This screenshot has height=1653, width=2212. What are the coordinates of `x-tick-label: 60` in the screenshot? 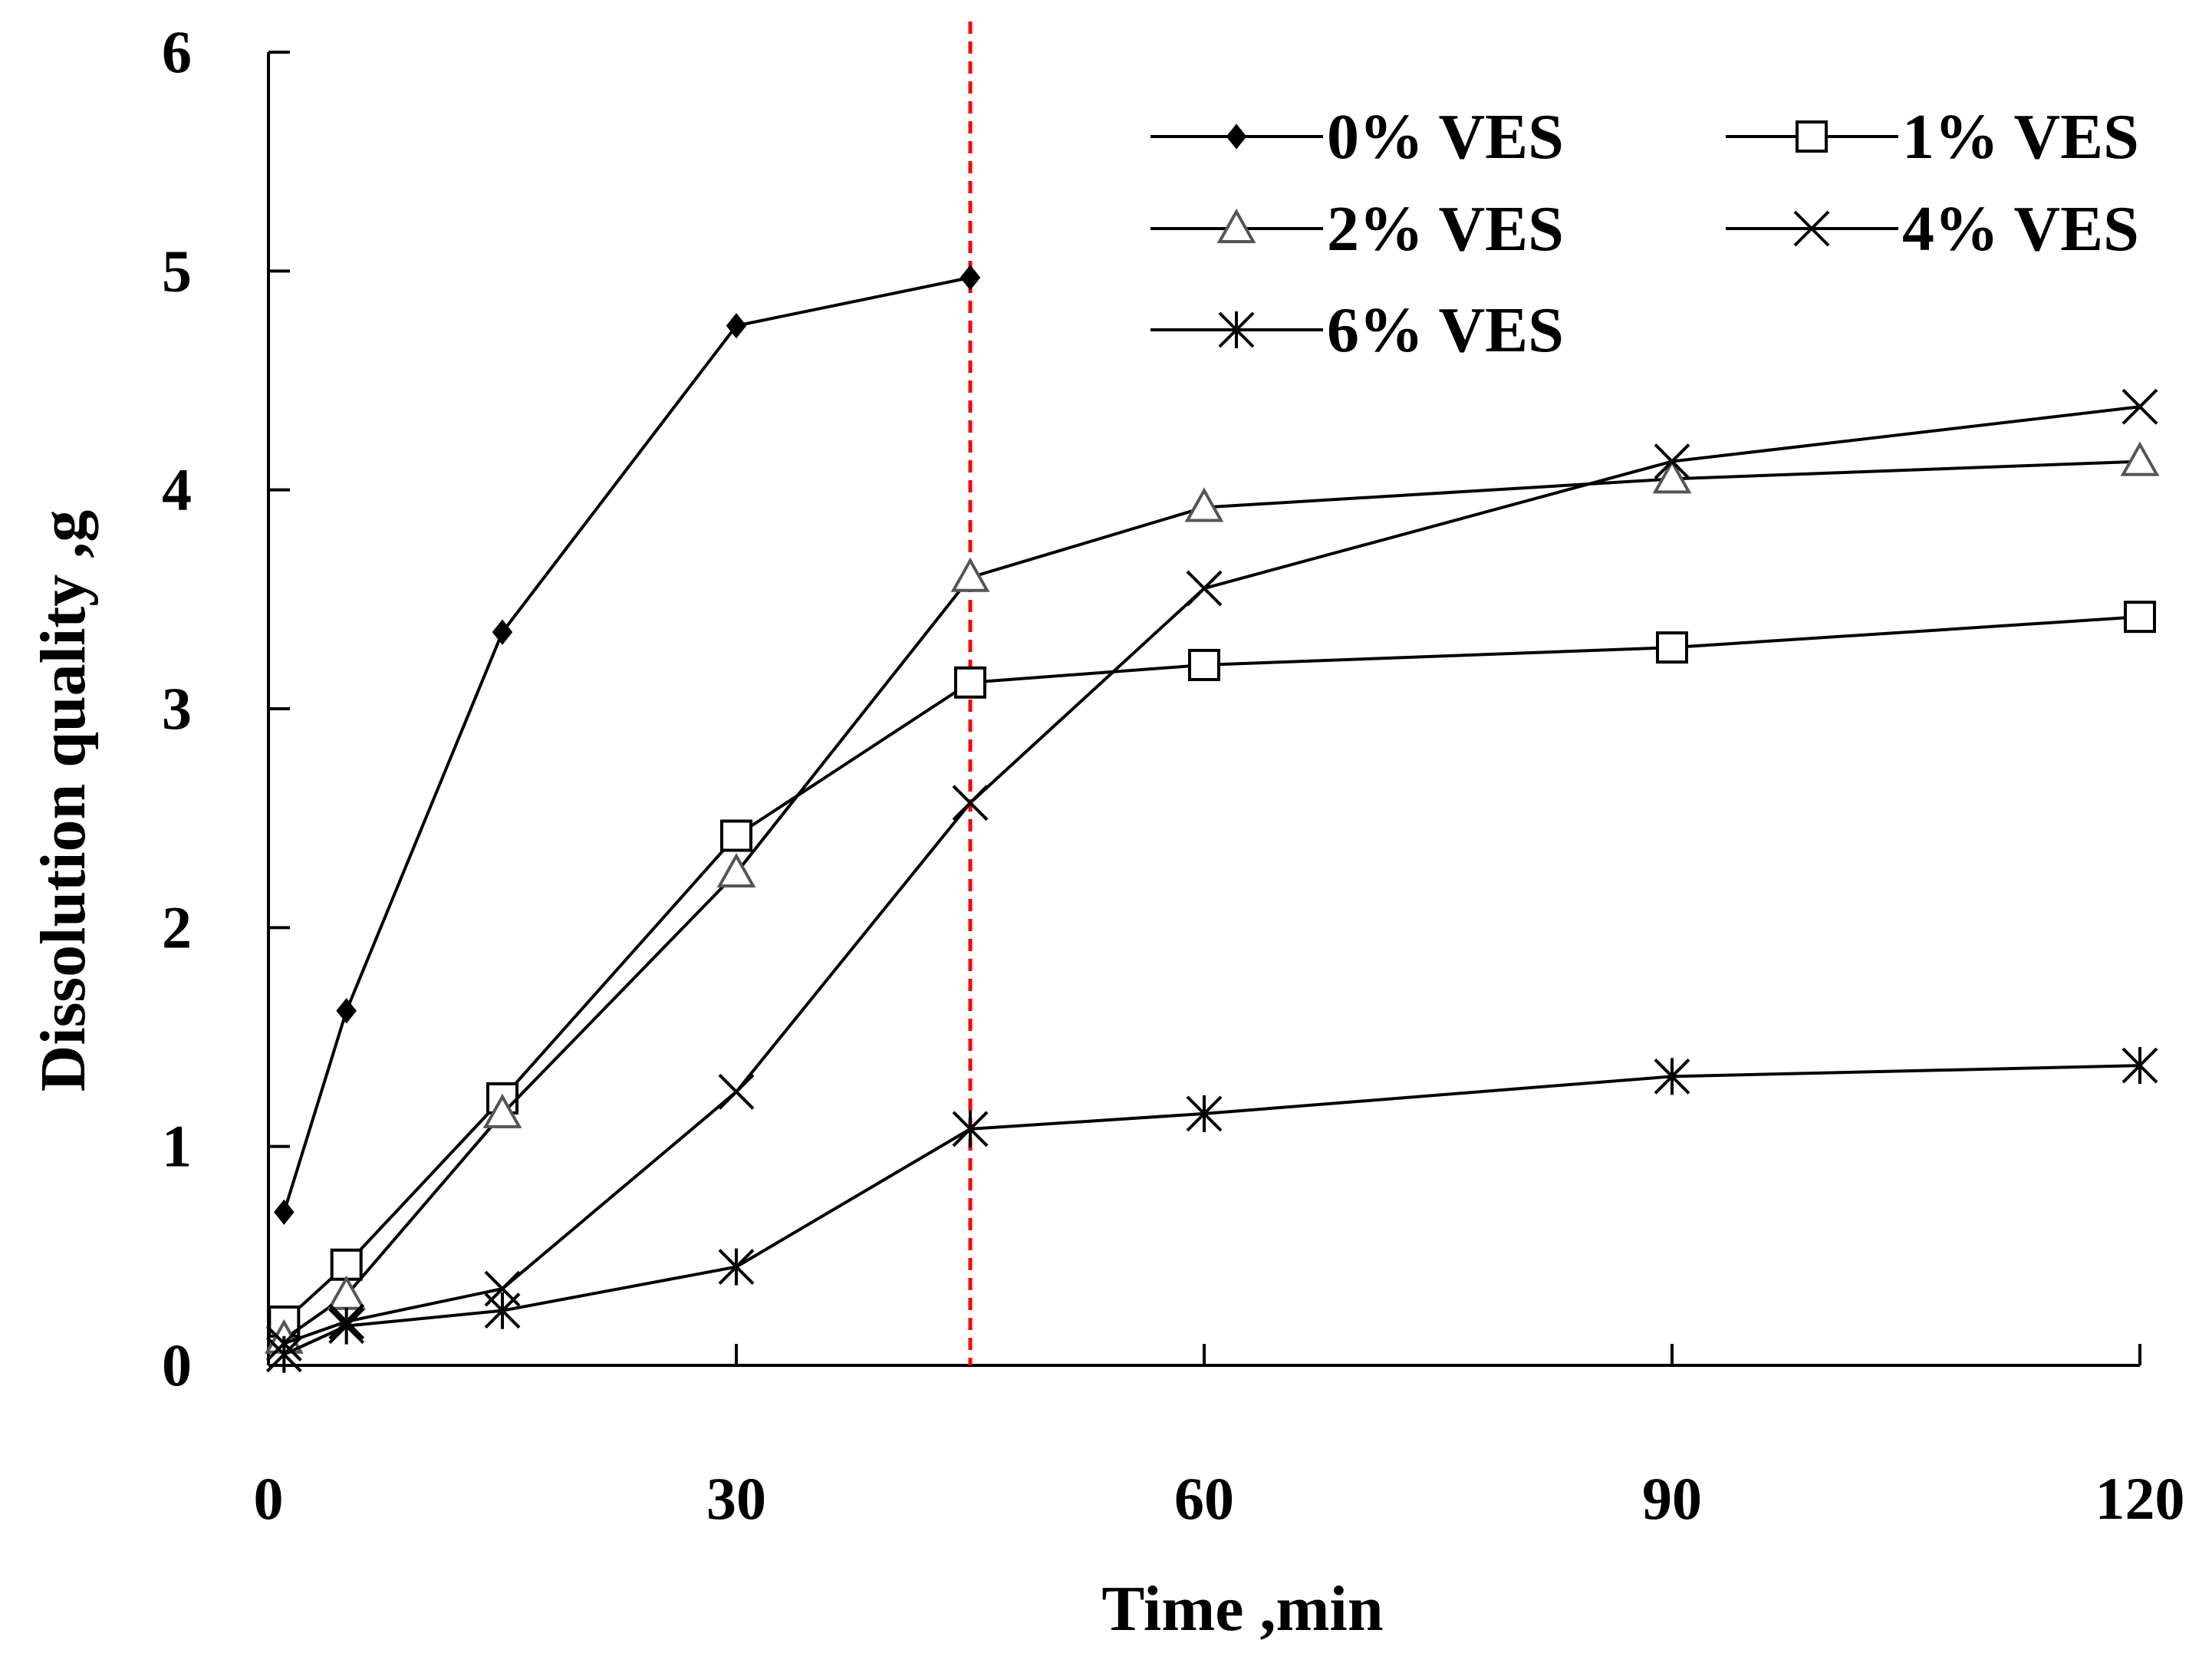 It's located at (1204, 1498).